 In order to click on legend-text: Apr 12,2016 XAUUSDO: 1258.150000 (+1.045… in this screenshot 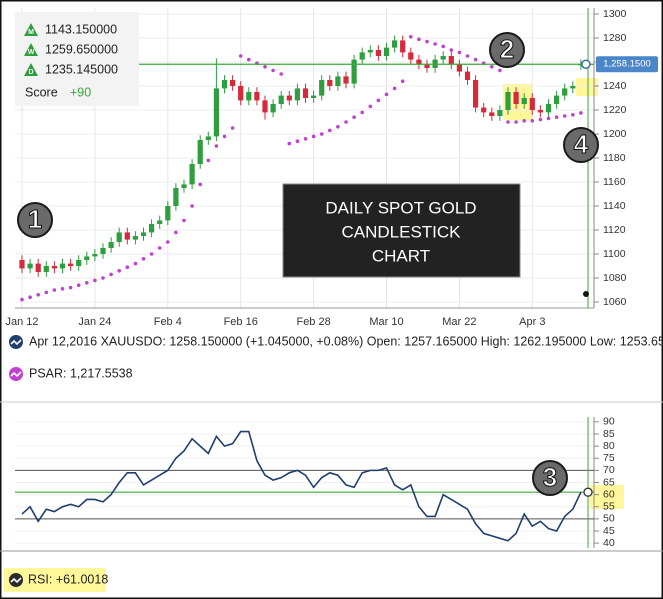, I will do `click(346, 341)`.